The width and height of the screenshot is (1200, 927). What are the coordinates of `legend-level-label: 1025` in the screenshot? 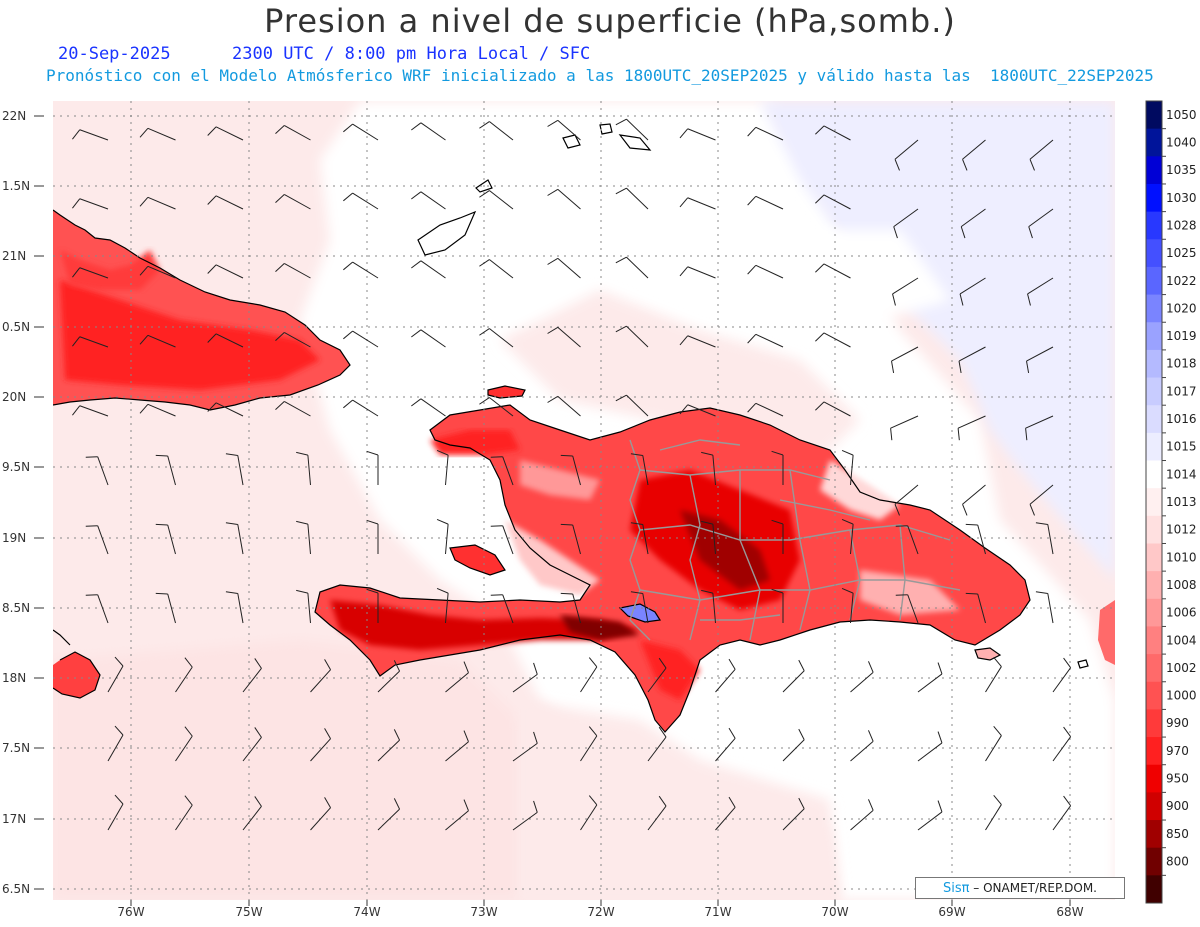 It's located at (1181, 253).